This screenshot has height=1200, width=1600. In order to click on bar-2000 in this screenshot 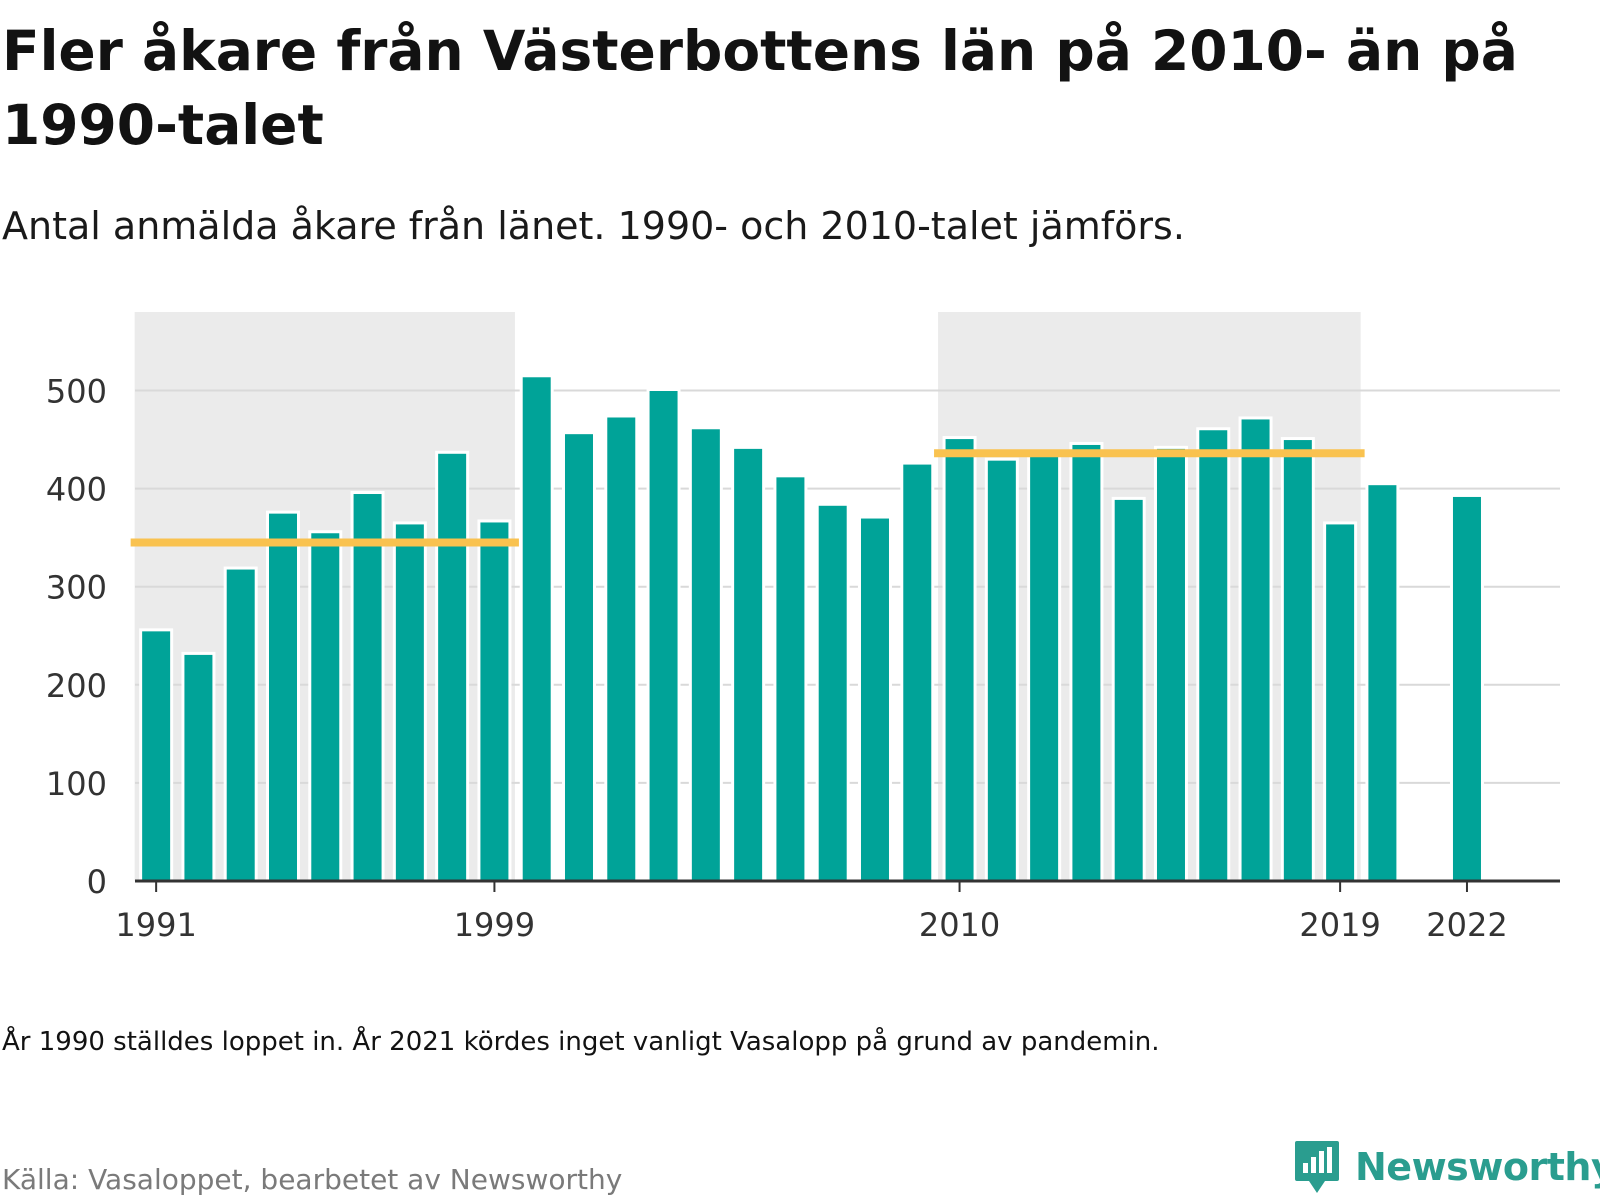, I will do `click(536, 628)`.